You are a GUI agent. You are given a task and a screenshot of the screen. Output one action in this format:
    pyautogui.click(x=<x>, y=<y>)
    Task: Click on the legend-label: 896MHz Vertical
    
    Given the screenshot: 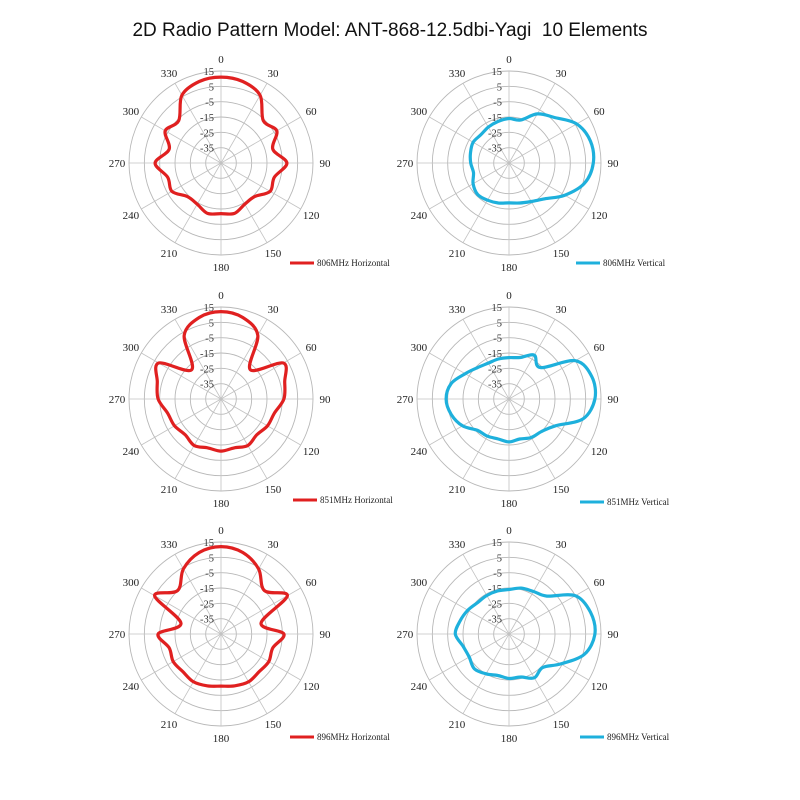 What is the action you would take?
    pyautogui.click(x=638, y=737)
    